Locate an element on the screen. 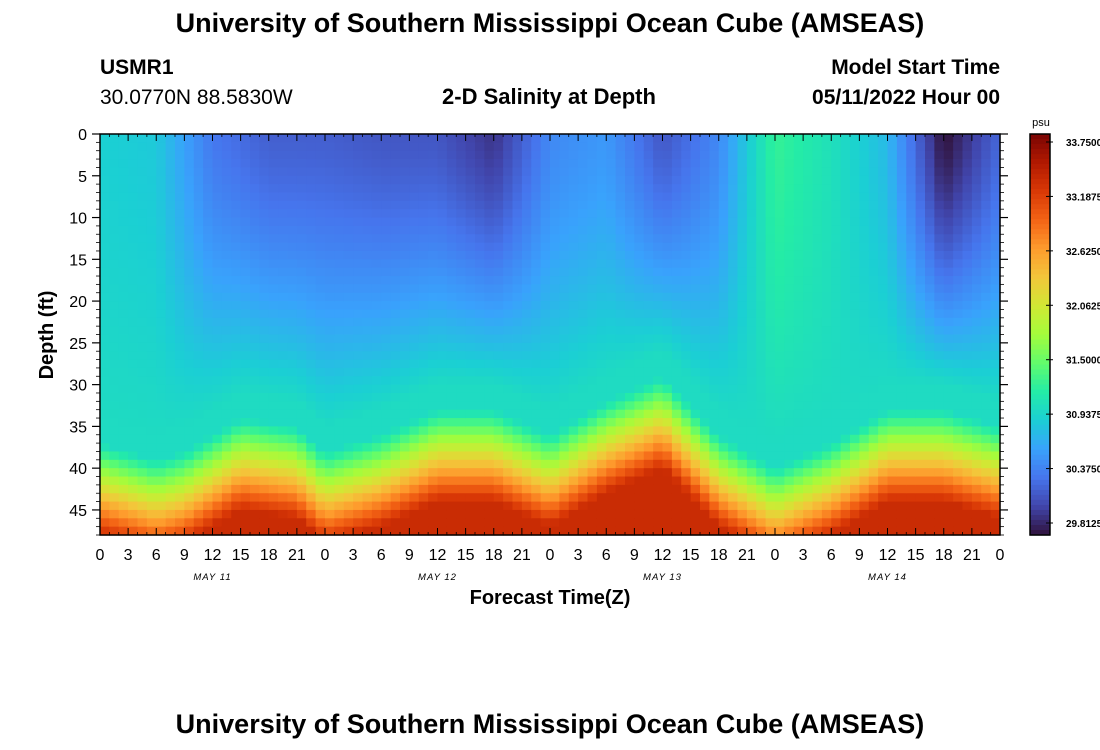 This screenshot has width=1100, height=750. colorbar-segment is located at coordinates (1040, 202).